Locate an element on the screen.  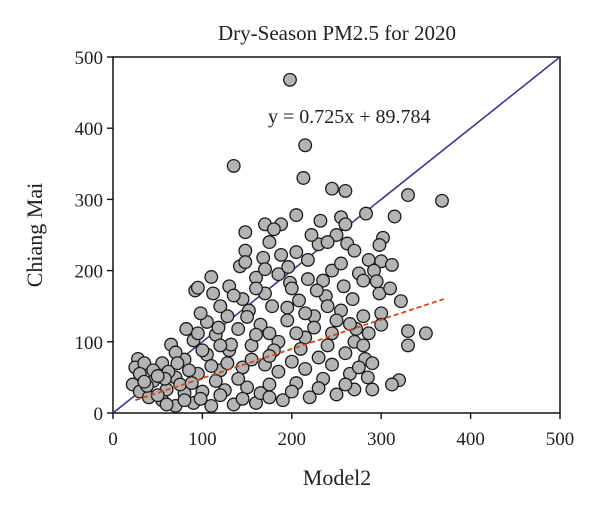
y-tick-label: 200 is located at coordinates (89, 272).